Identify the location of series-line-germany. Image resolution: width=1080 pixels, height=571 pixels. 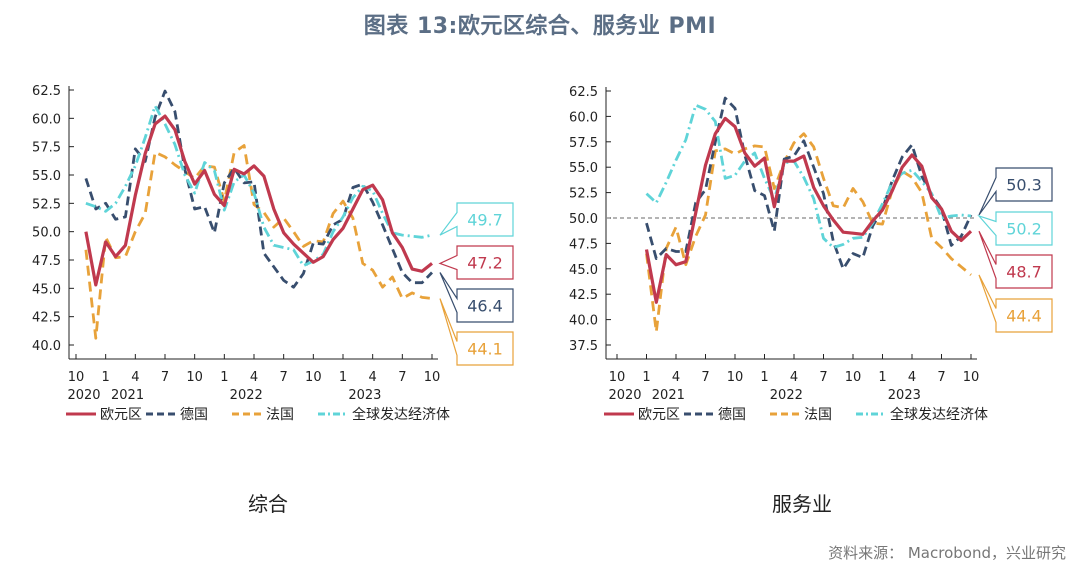
(809, 183).